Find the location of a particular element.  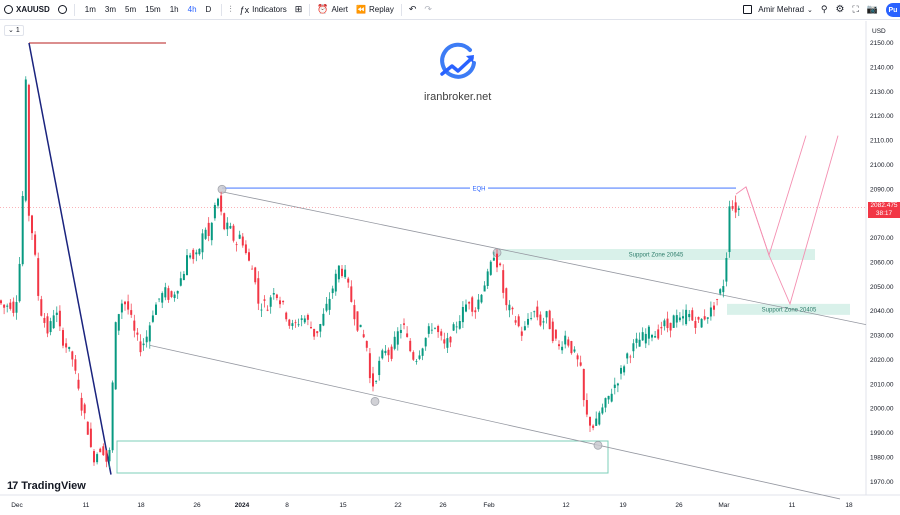

price-tick-label: 2060.00 is located at coordinates (882, 262).